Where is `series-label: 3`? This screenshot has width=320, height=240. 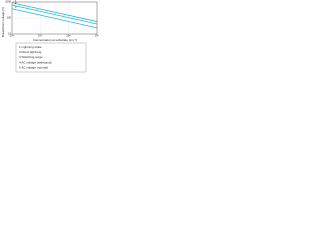 series-label: 3 is located at coordinates (16, 7).